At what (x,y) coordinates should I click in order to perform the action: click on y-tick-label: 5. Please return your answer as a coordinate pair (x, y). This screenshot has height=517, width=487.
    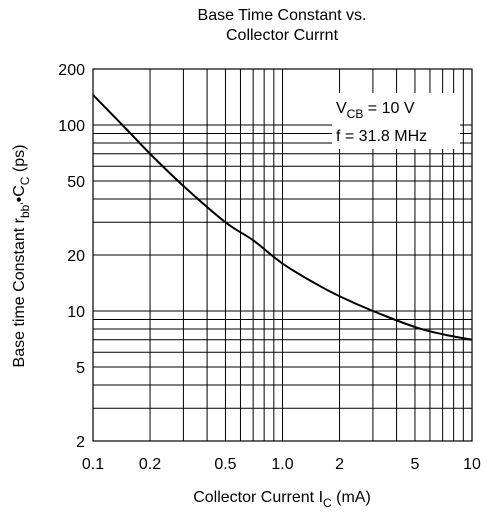
    Looking at the image, I should click on (80, 368).